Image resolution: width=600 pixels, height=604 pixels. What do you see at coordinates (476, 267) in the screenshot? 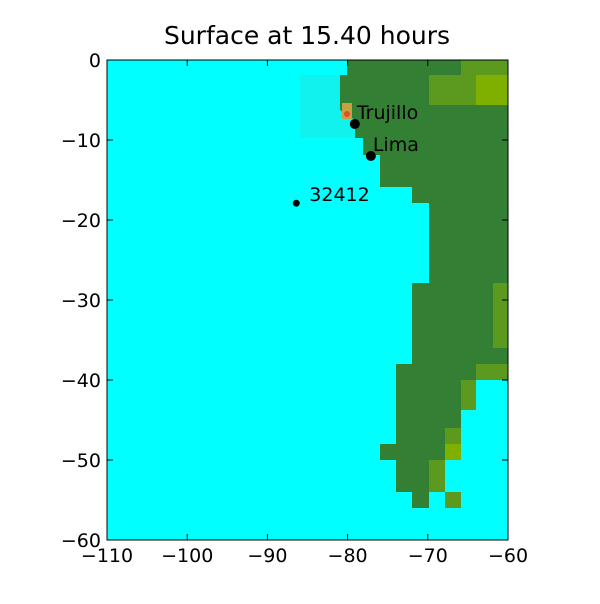
I see `highland-peak` at bounding box center [476, 267].